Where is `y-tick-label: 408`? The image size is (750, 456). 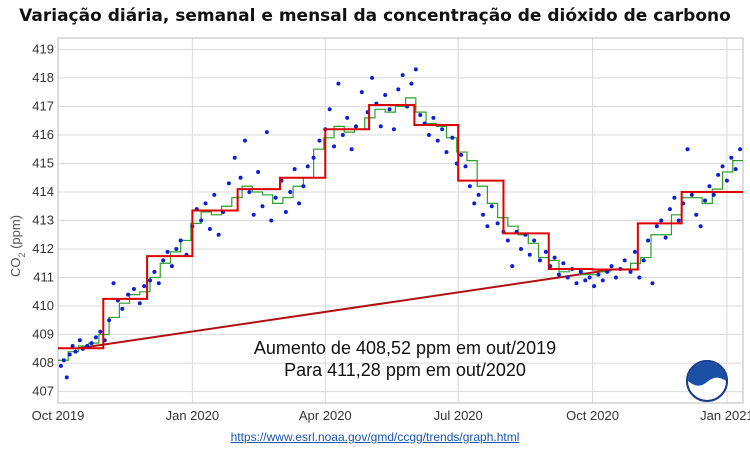
y-tick-label: 408 is located at coordinates (43, 362).